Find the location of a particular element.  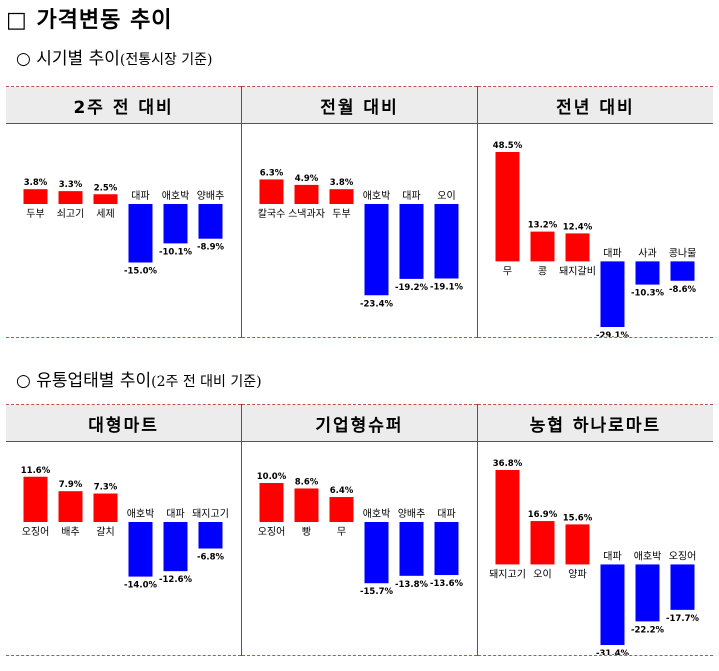

data-label: -10.1% is located at coordinates (175, 252).